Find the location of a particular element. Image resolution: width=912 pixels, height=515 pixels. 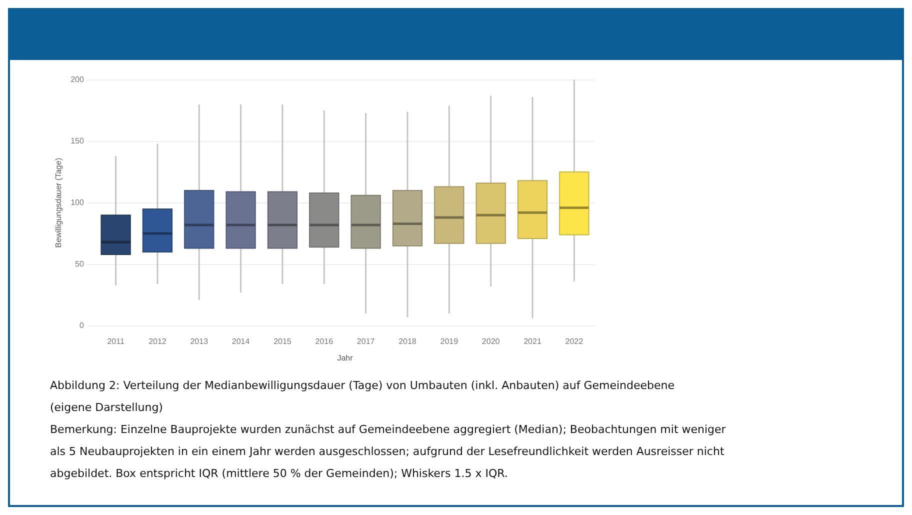

x-tick-label: 2022 is located at coordinates (574, 341).